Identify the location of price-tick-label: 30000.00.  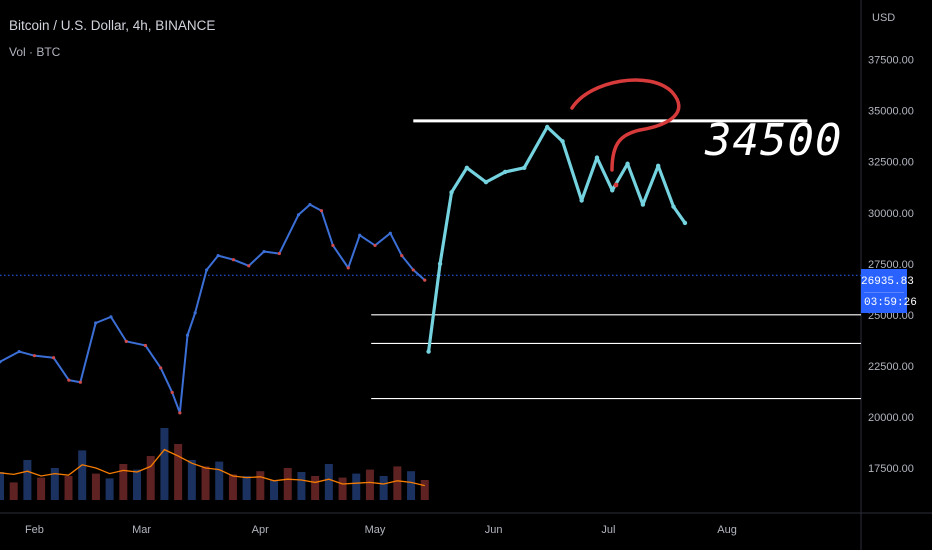
(891, 214).